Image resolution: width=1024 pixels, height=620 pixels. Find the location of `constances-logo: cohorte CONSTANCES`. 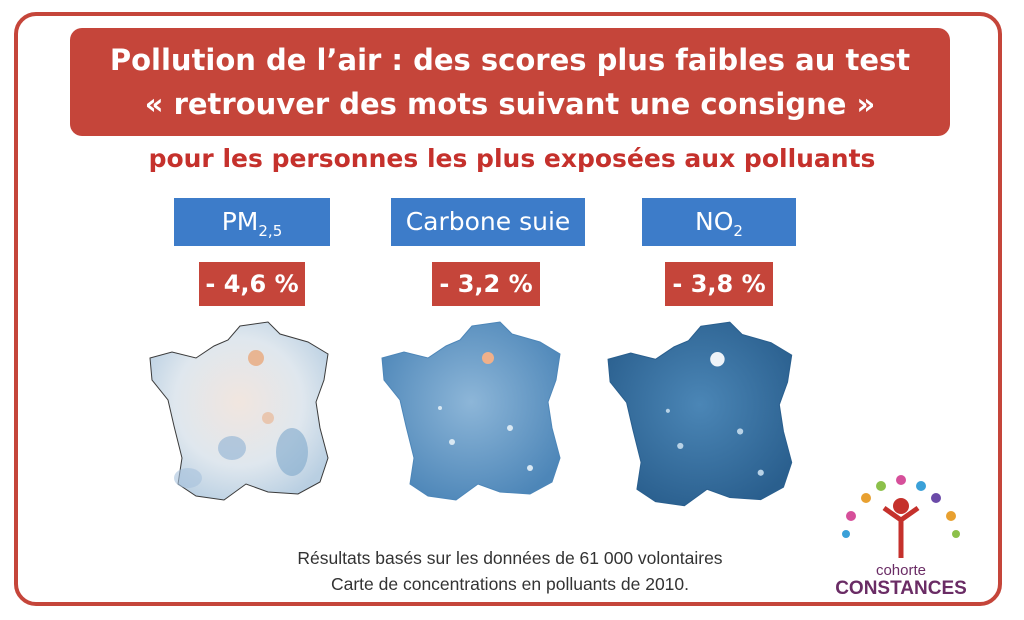

constances-logo: cohorte CONSTANCES is located at coordinates (901, 533).